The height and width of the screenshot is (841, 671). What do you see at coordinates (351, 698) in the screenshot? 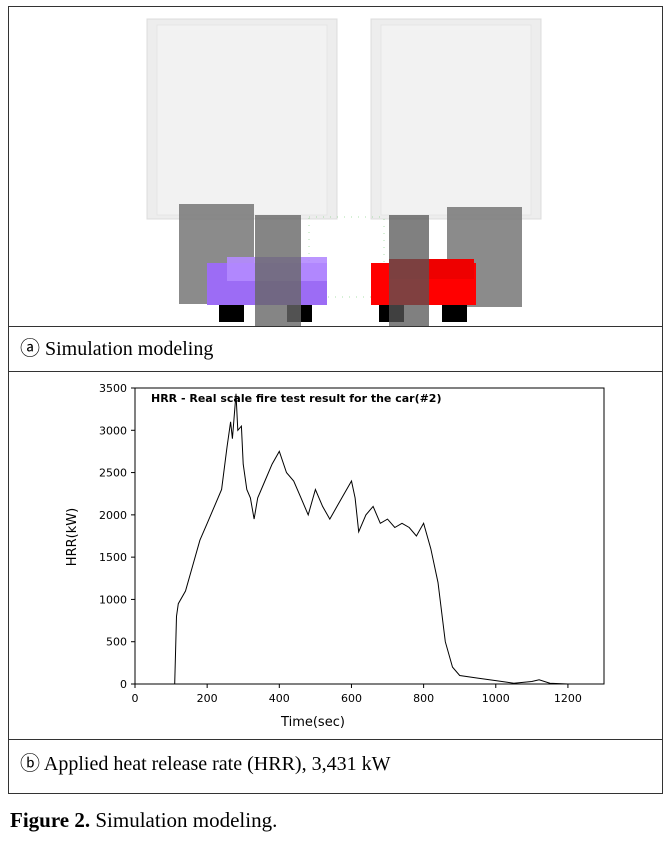
I see `x-tick-label: 600` at bounding box center [351, 698].